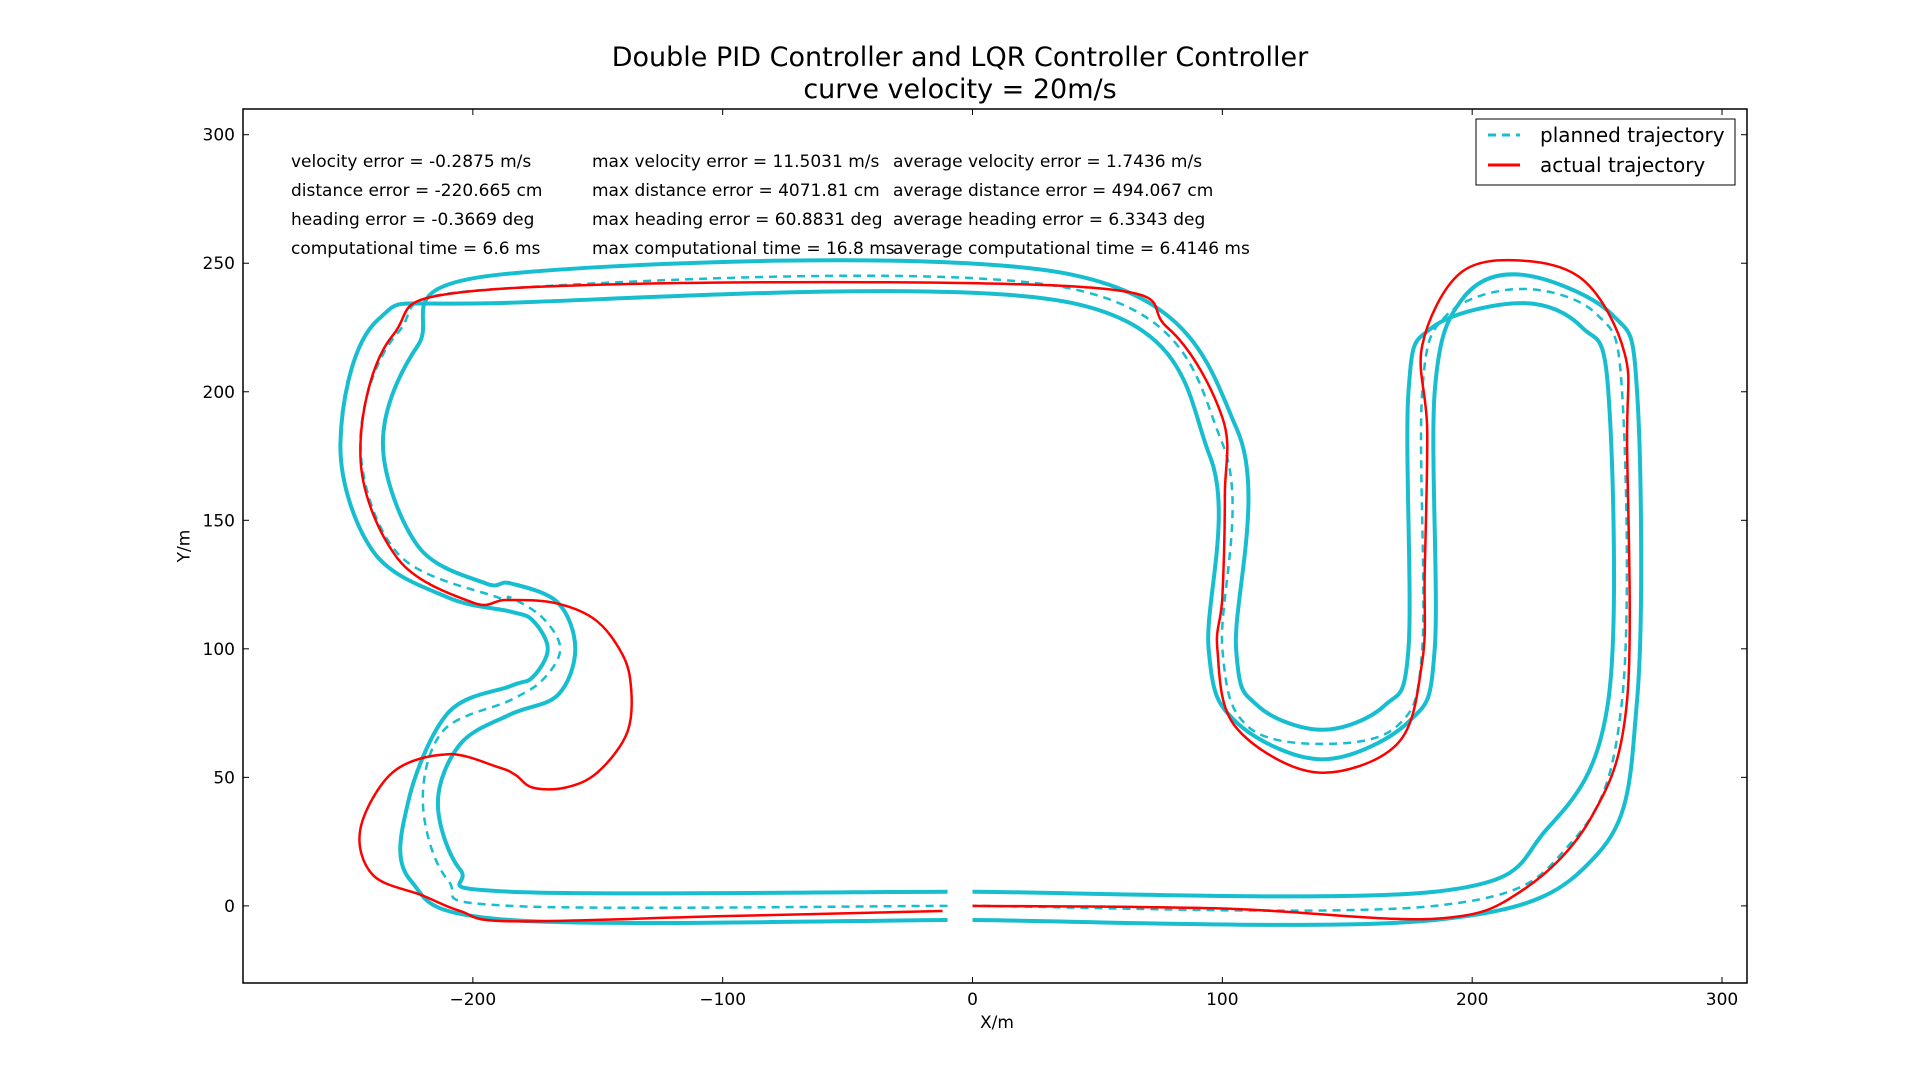 This screenshot has height=1080, width=1920. I want to click on legend-box, so click(1605, 152).